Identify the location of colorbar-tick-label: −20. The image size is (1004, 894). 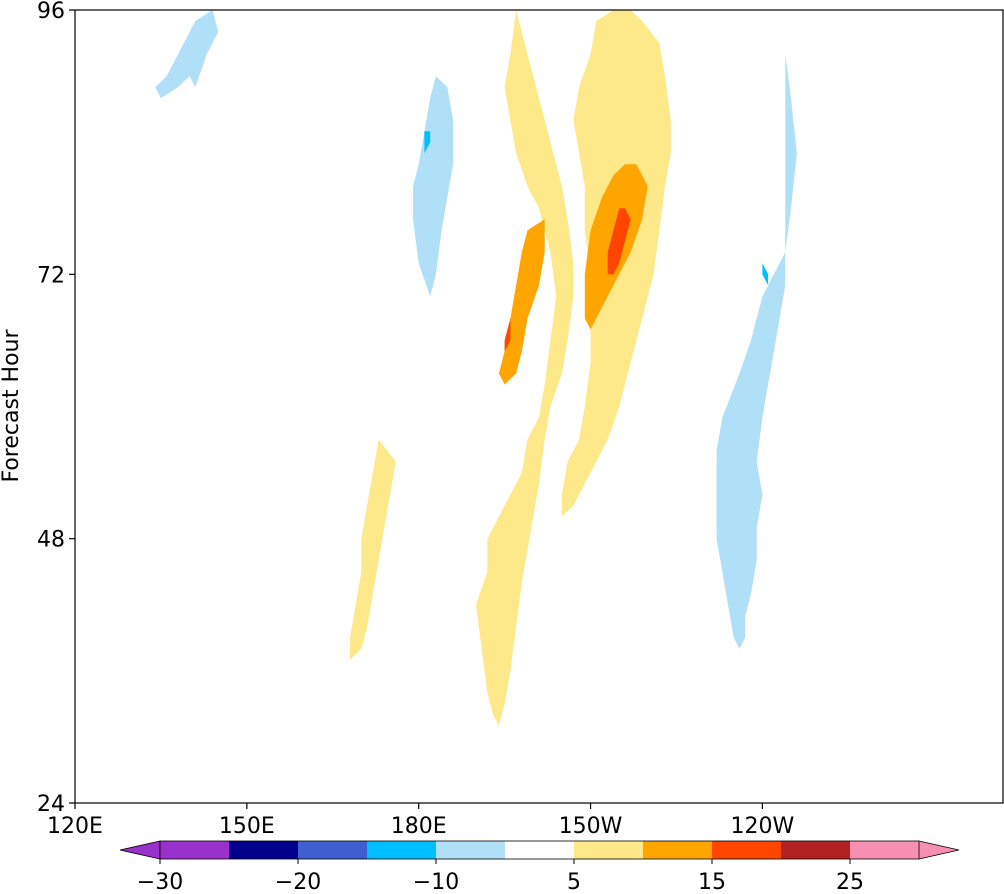
(298, 882).